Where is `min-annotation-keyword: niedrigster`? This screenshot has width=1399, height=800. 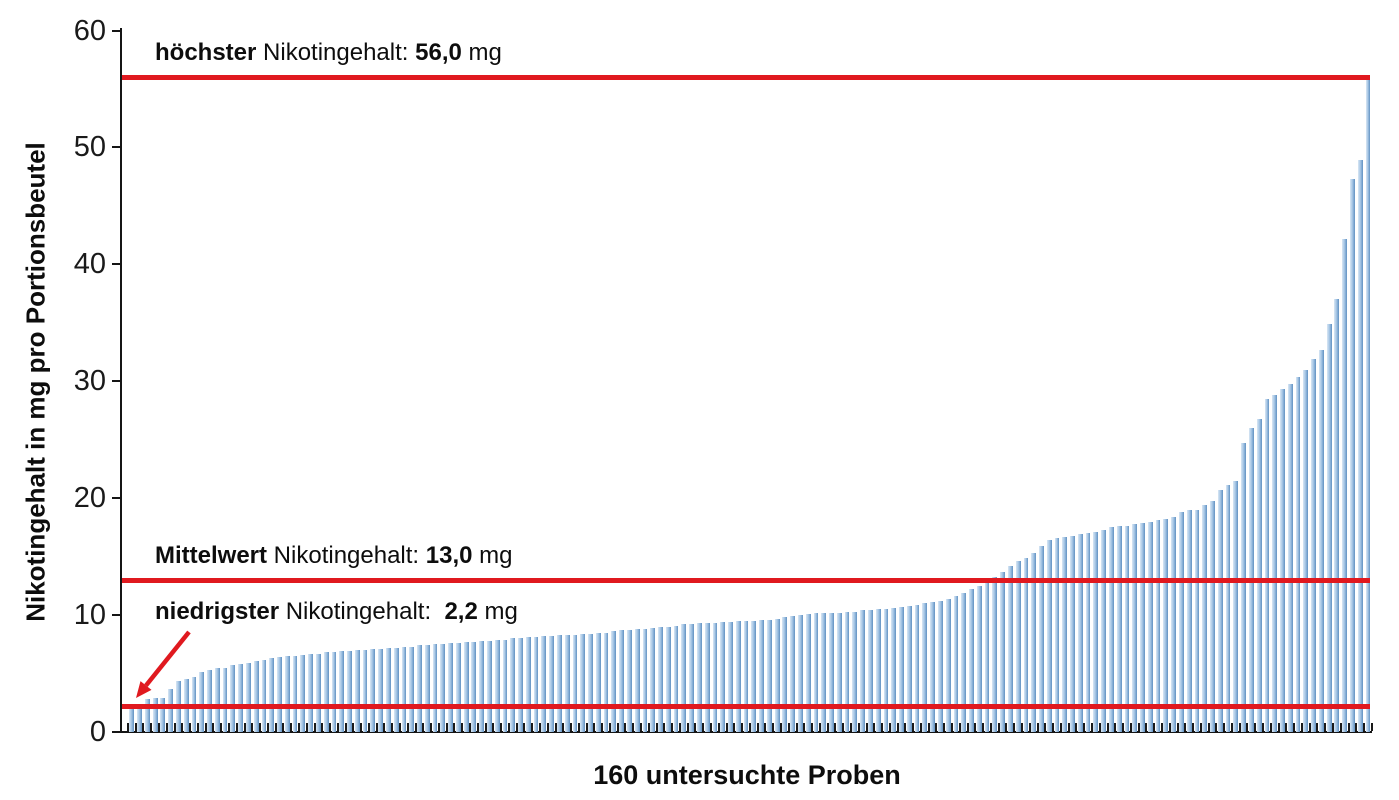 min-annotation-keyword: niedrigster is located at coordinates (217, 611).